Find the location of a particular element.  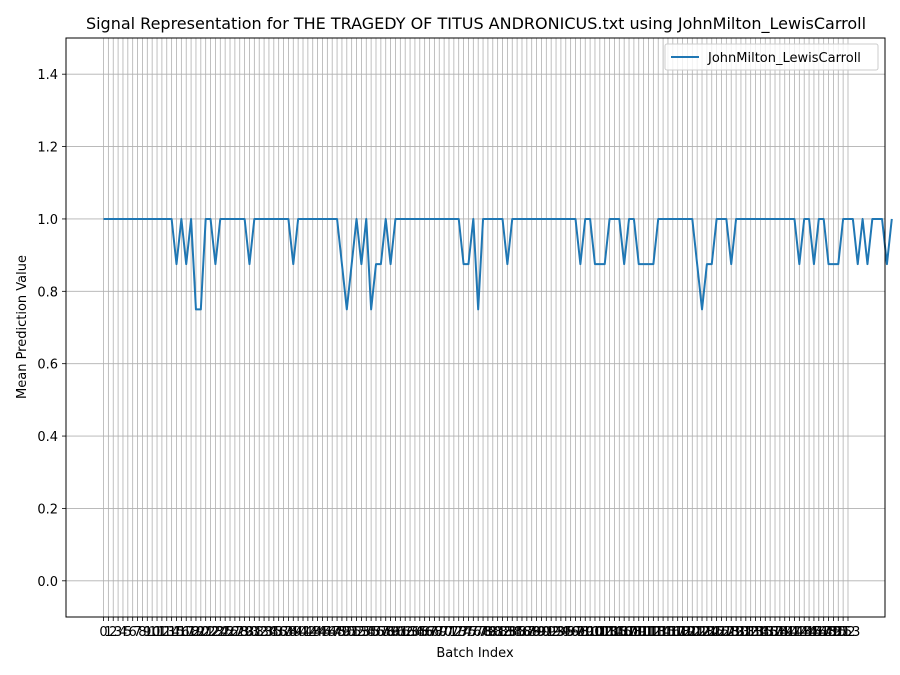

x-tick-label: 30 is located at coordinates (249, 632).